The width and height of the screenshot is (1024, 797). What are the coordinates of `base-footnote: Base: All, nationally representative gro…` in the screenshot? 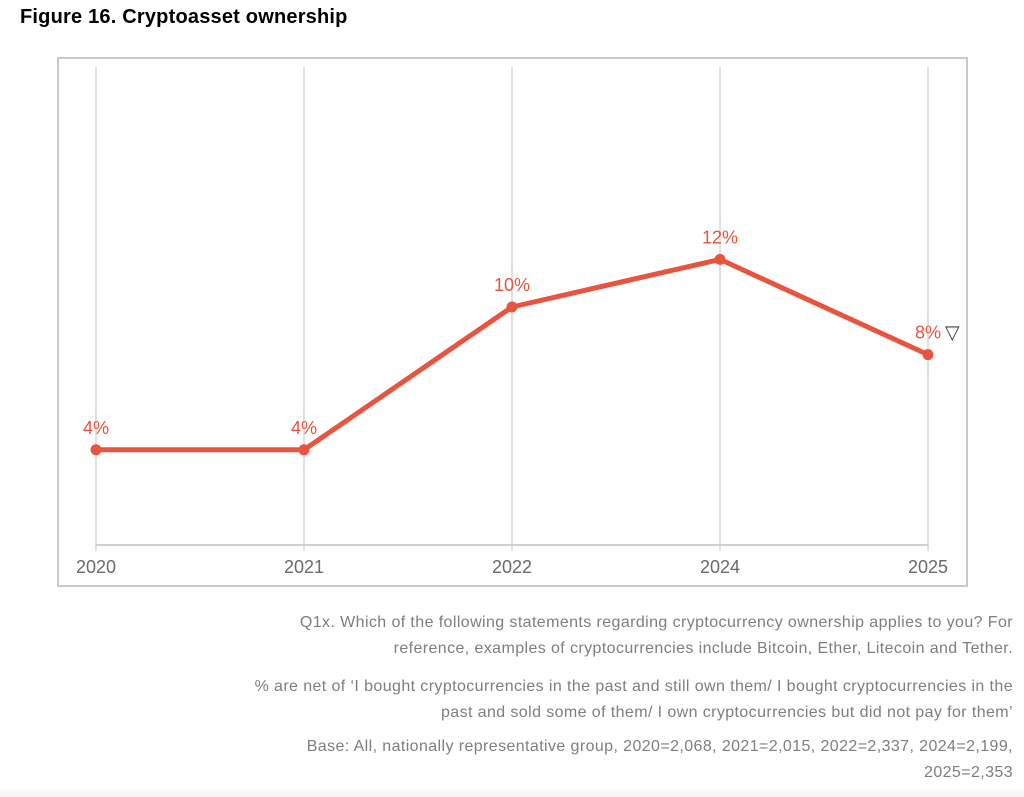 It's located at (516, 760).